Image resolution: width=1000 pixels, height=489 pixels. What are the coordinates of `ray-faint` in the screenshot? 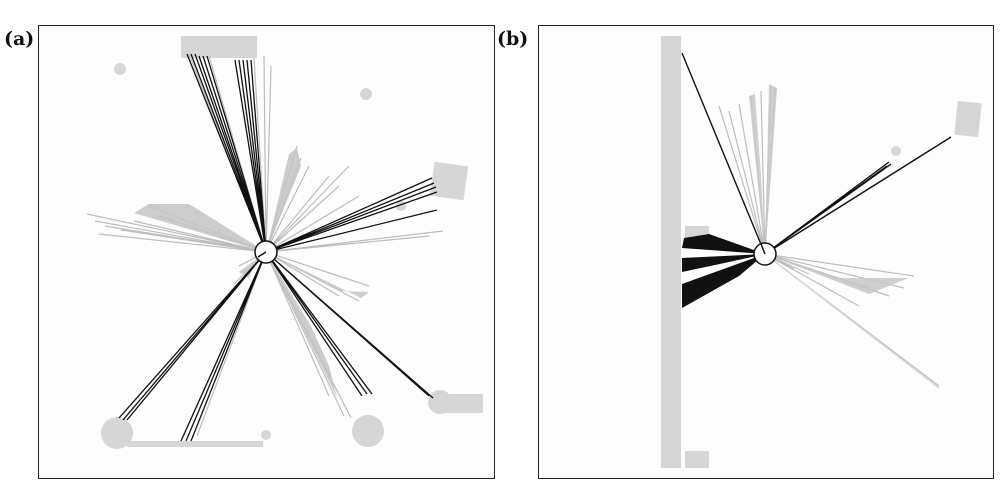 It's located at (852, 321).